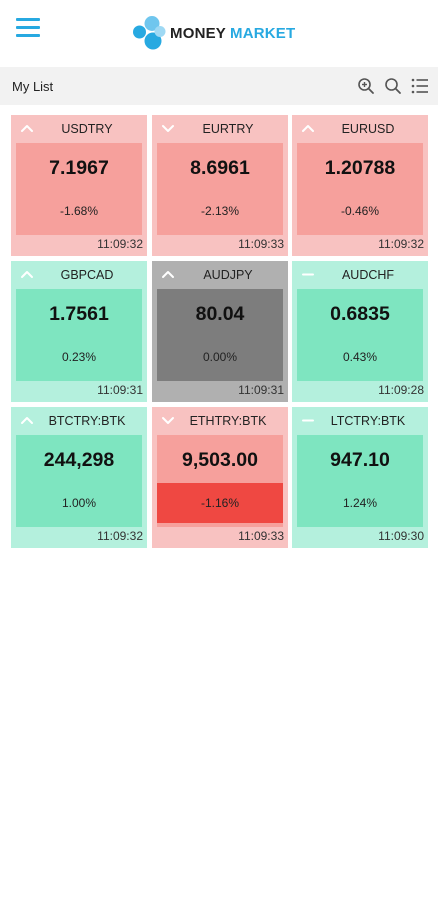 This screenshot has height=900, width=438. Describe the element at coordinates (79, 314) in the screenshot. I see `ticker-price: 1.7561` at that location.